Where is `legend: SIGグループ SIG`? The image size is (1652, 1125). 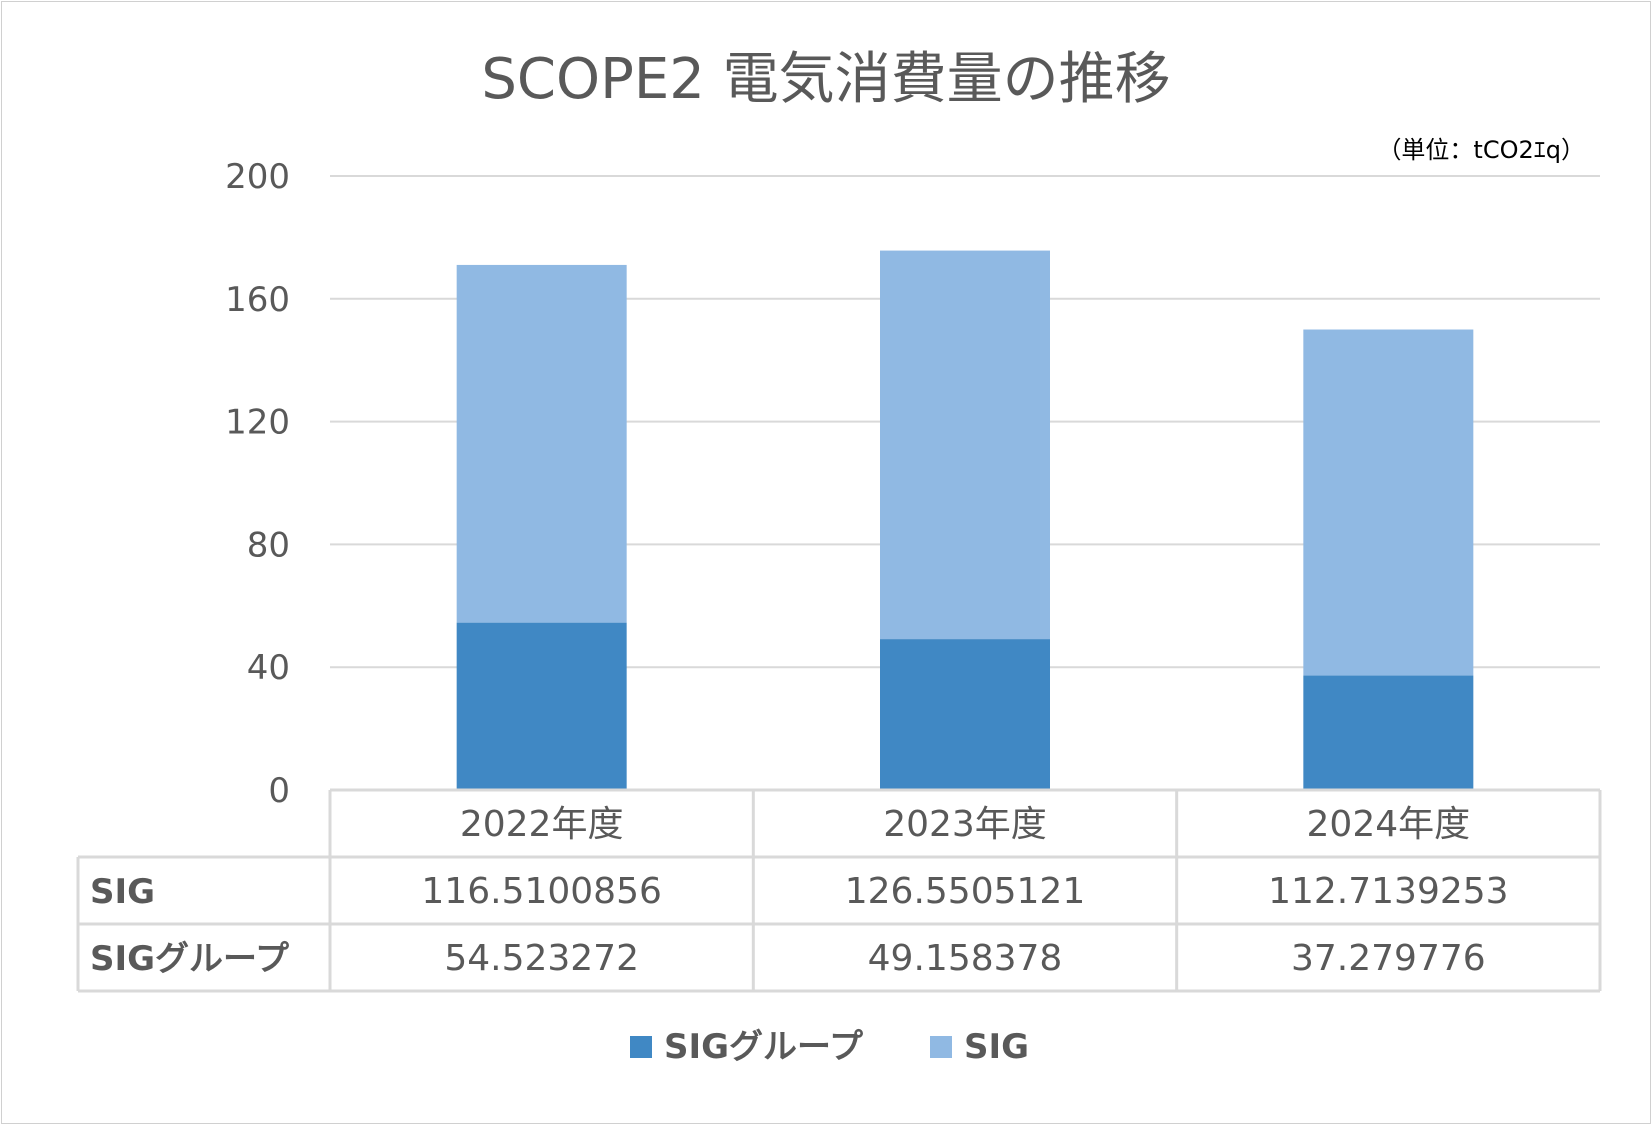 legend: SIGグループ SIG is located at coordinates (829, 1047).